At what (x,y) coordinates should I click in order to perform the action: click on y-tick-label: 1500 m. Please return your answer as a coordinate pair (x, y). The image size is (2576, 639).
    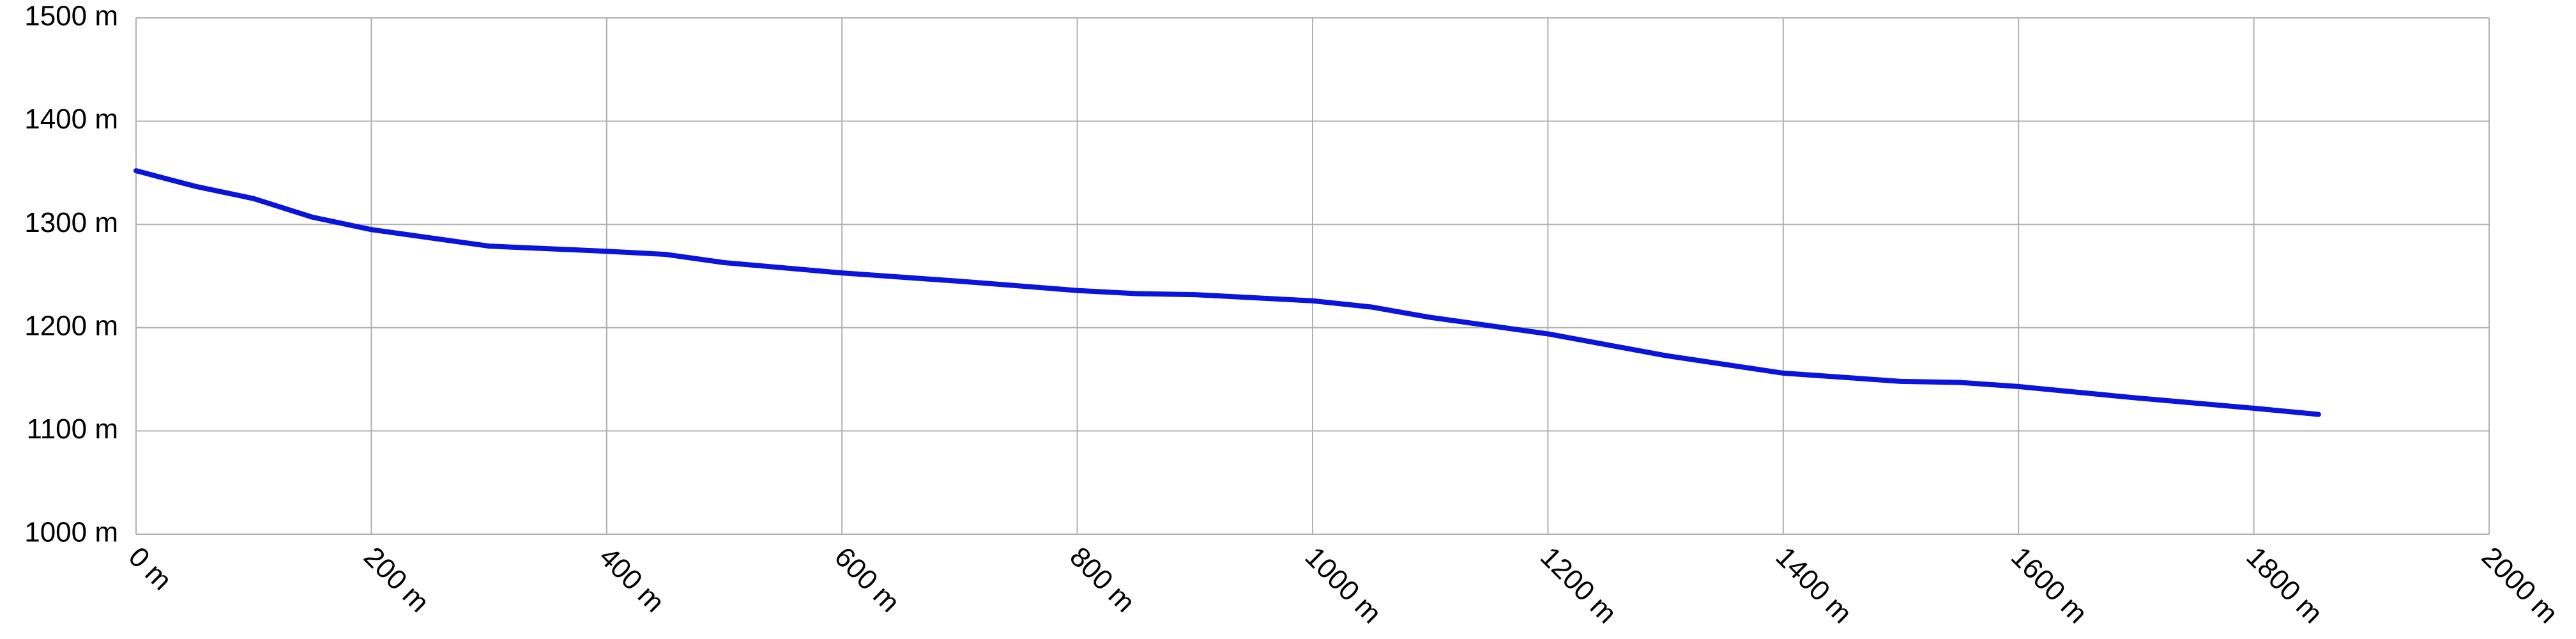
    Looking at the image, I should click on (71, 16).